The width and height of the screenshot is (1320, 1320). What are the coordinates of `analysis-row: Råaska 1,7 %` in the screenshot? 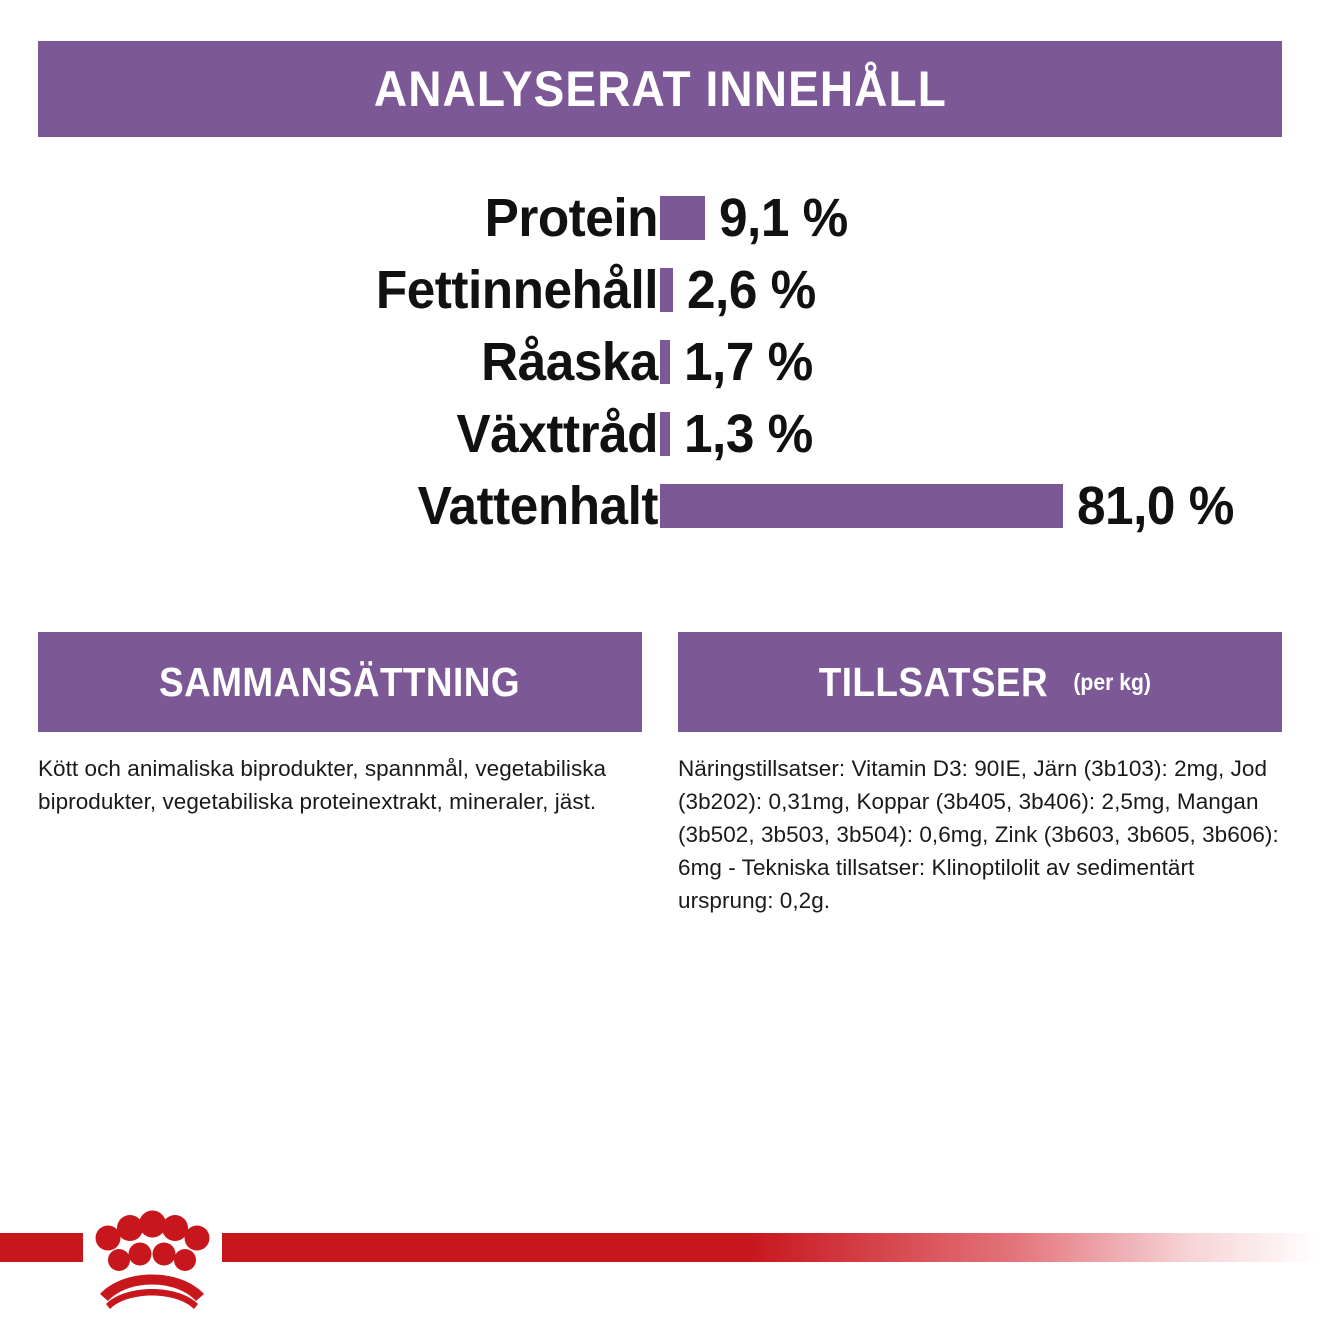 It's located at (660, 362).